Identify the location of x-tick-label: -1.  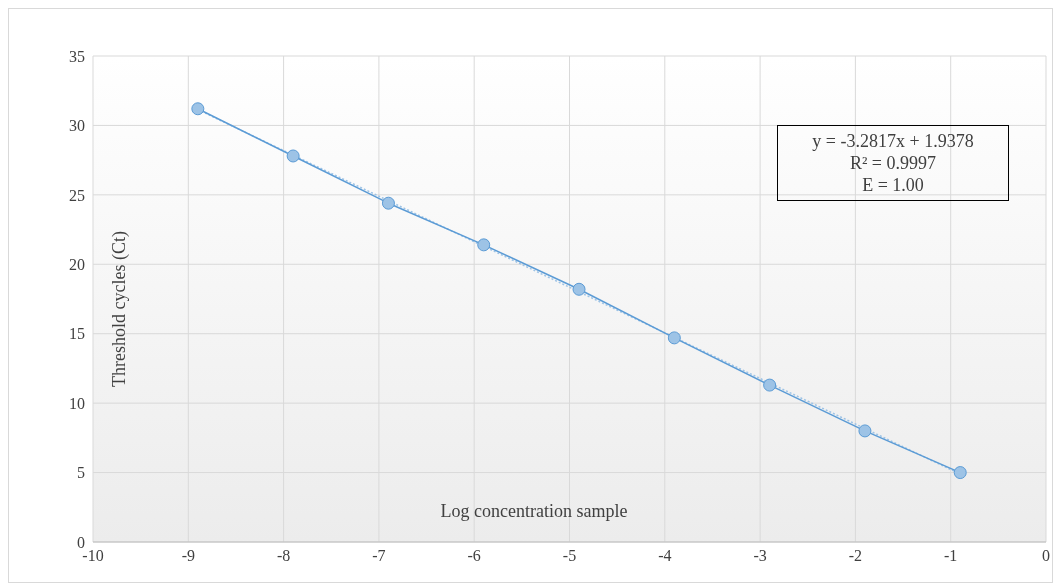
(951, 556).